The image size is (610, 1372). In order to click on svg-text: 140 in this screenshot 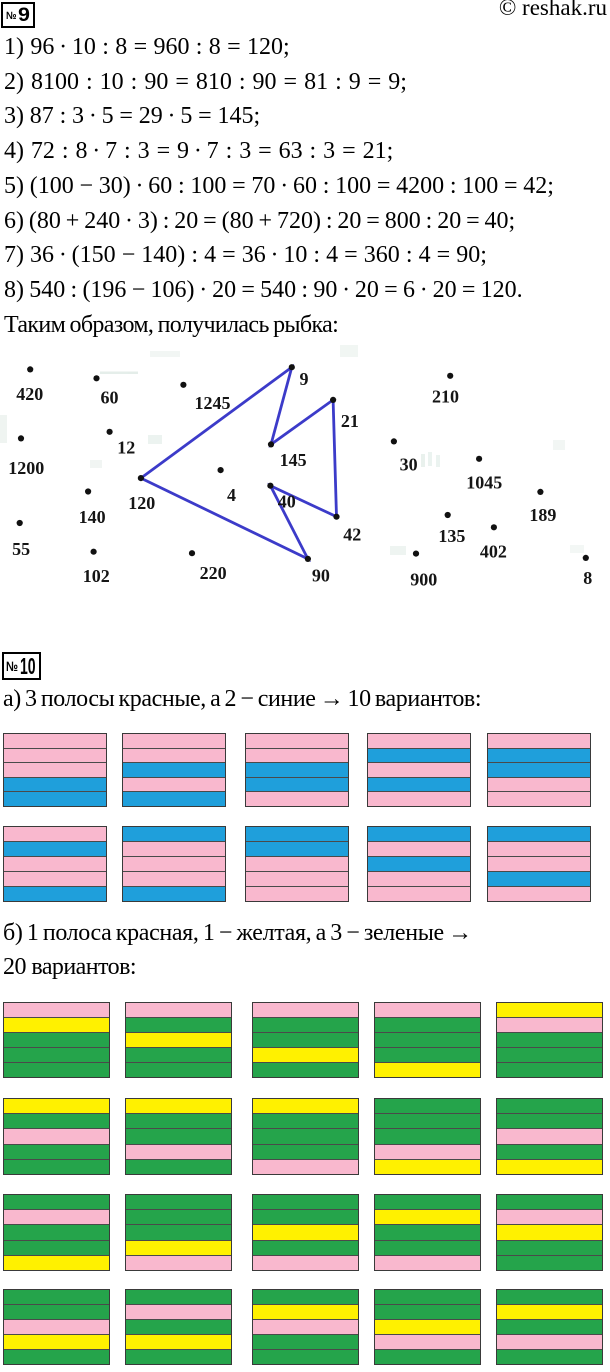, I will do `click(92, 517)`.